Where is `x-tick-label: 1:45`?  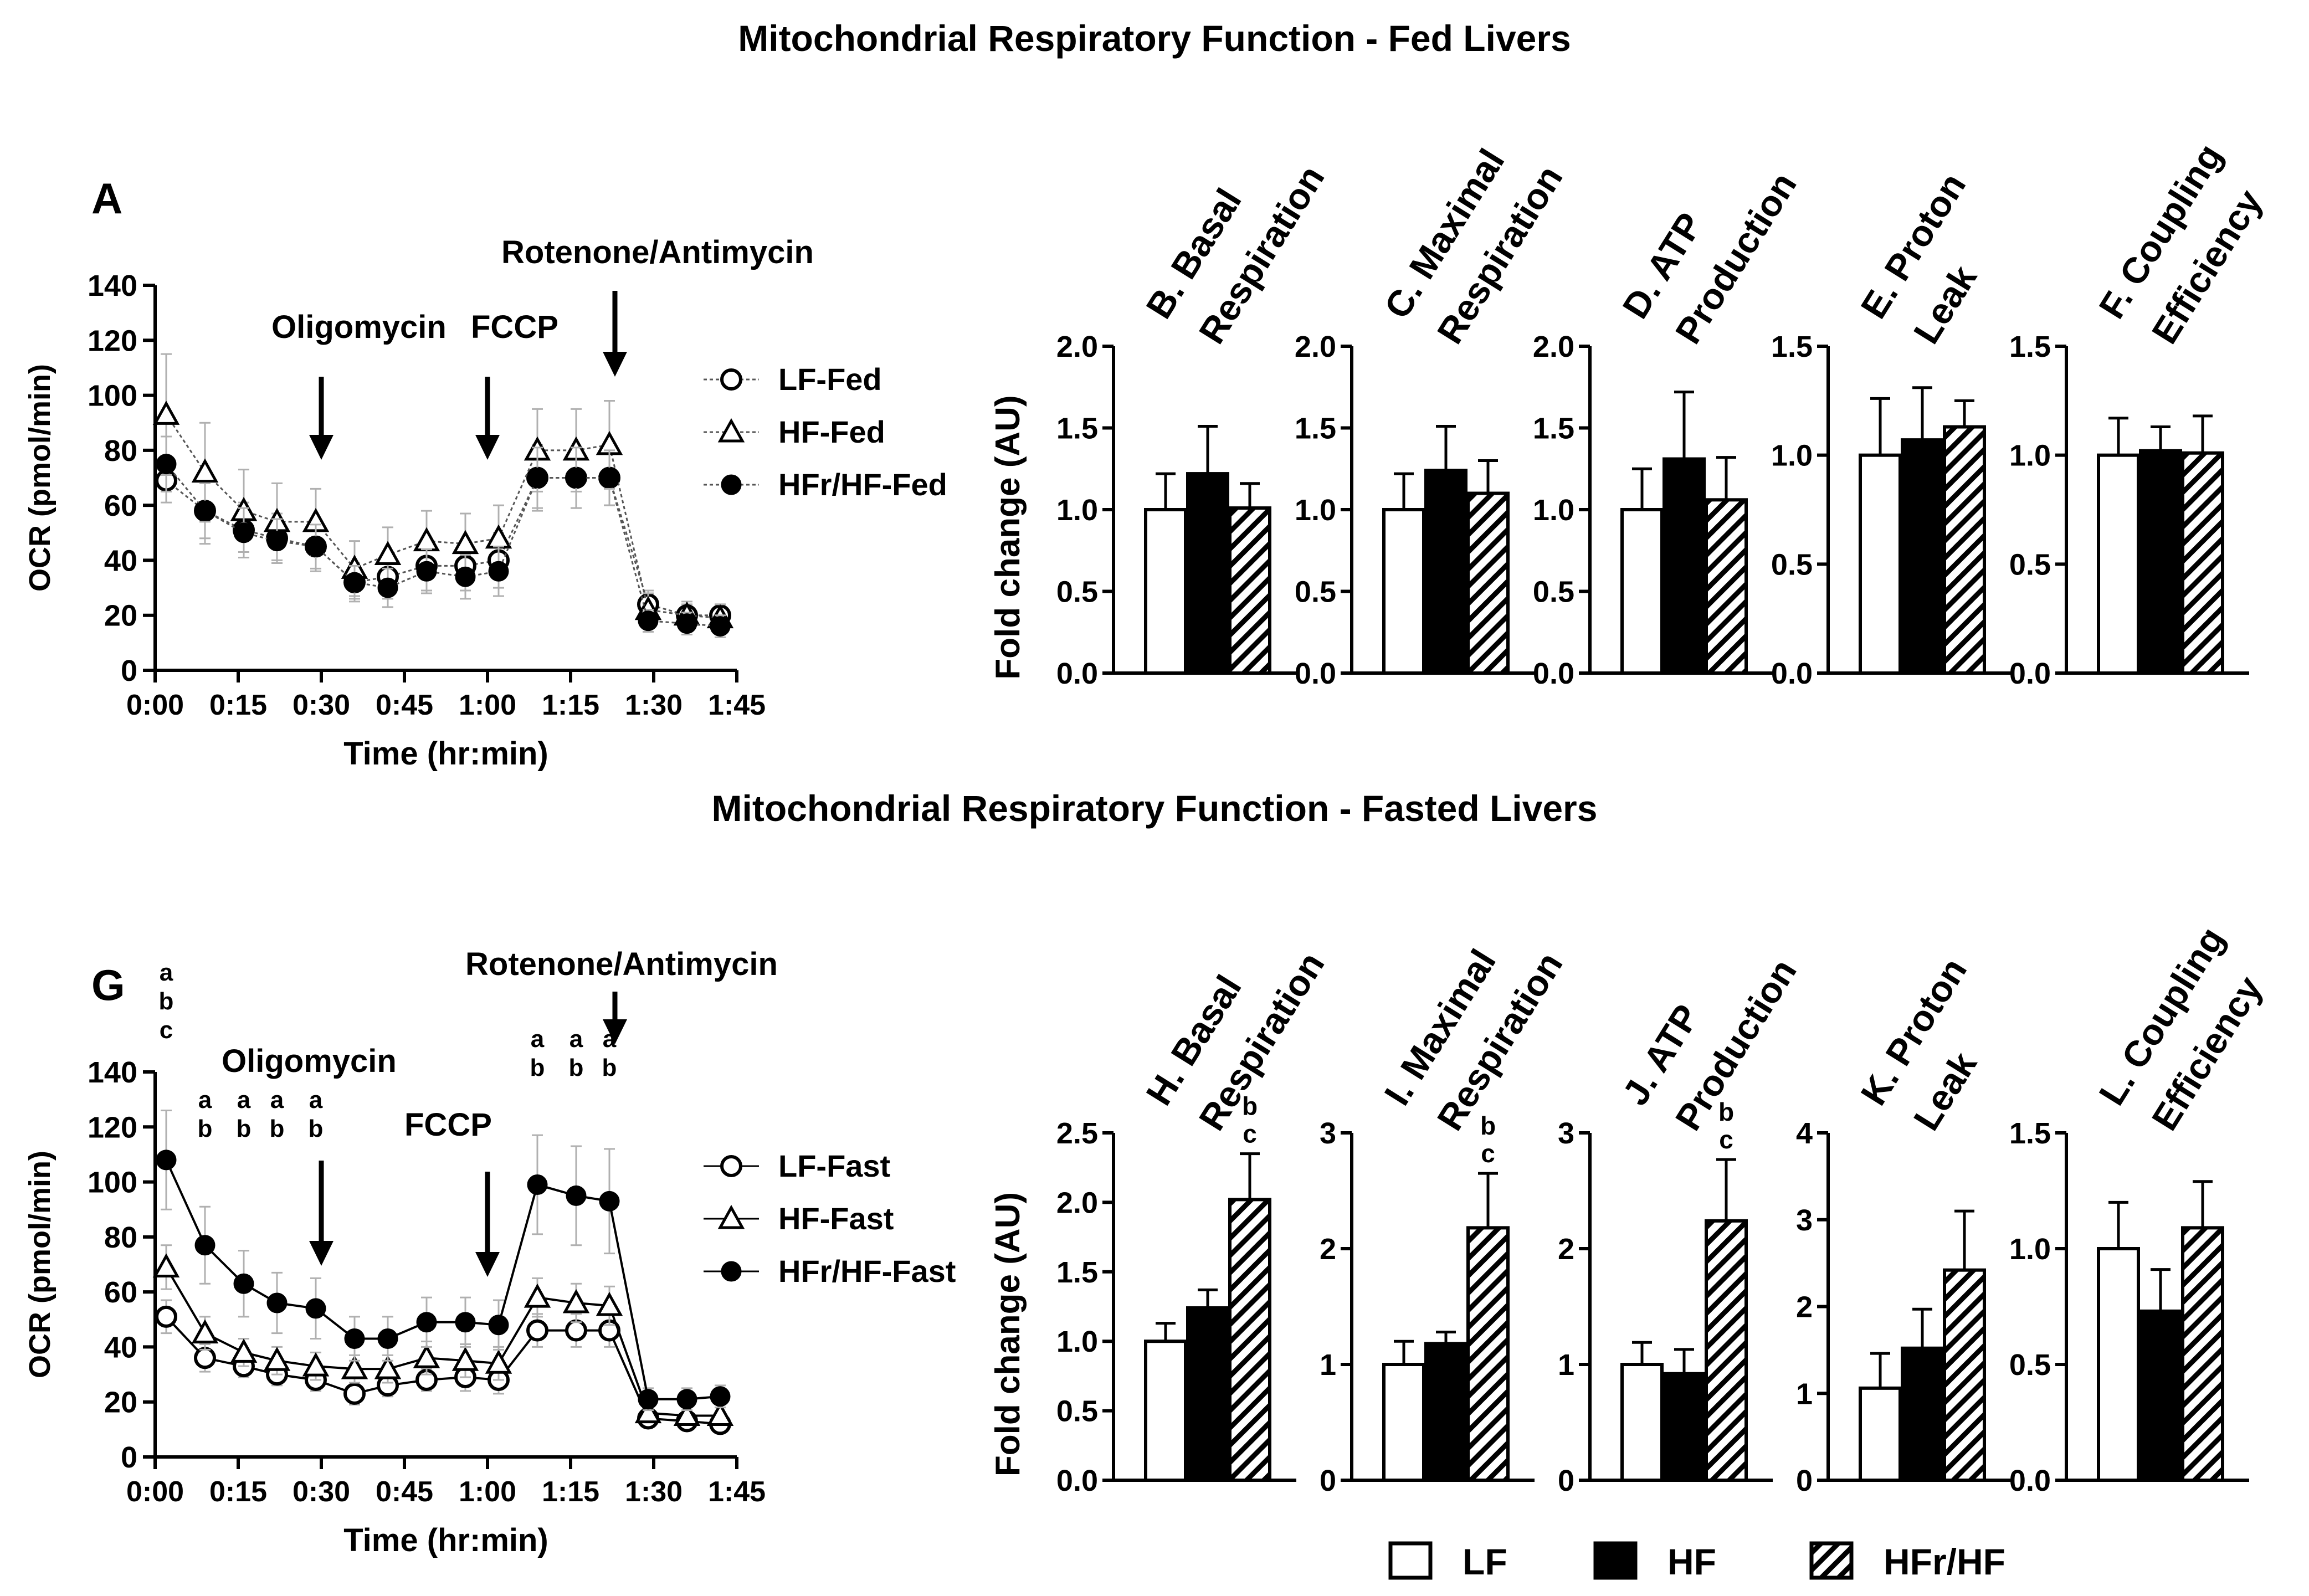 x-tick-label: 1:45 is located at coordinates (737, 705).